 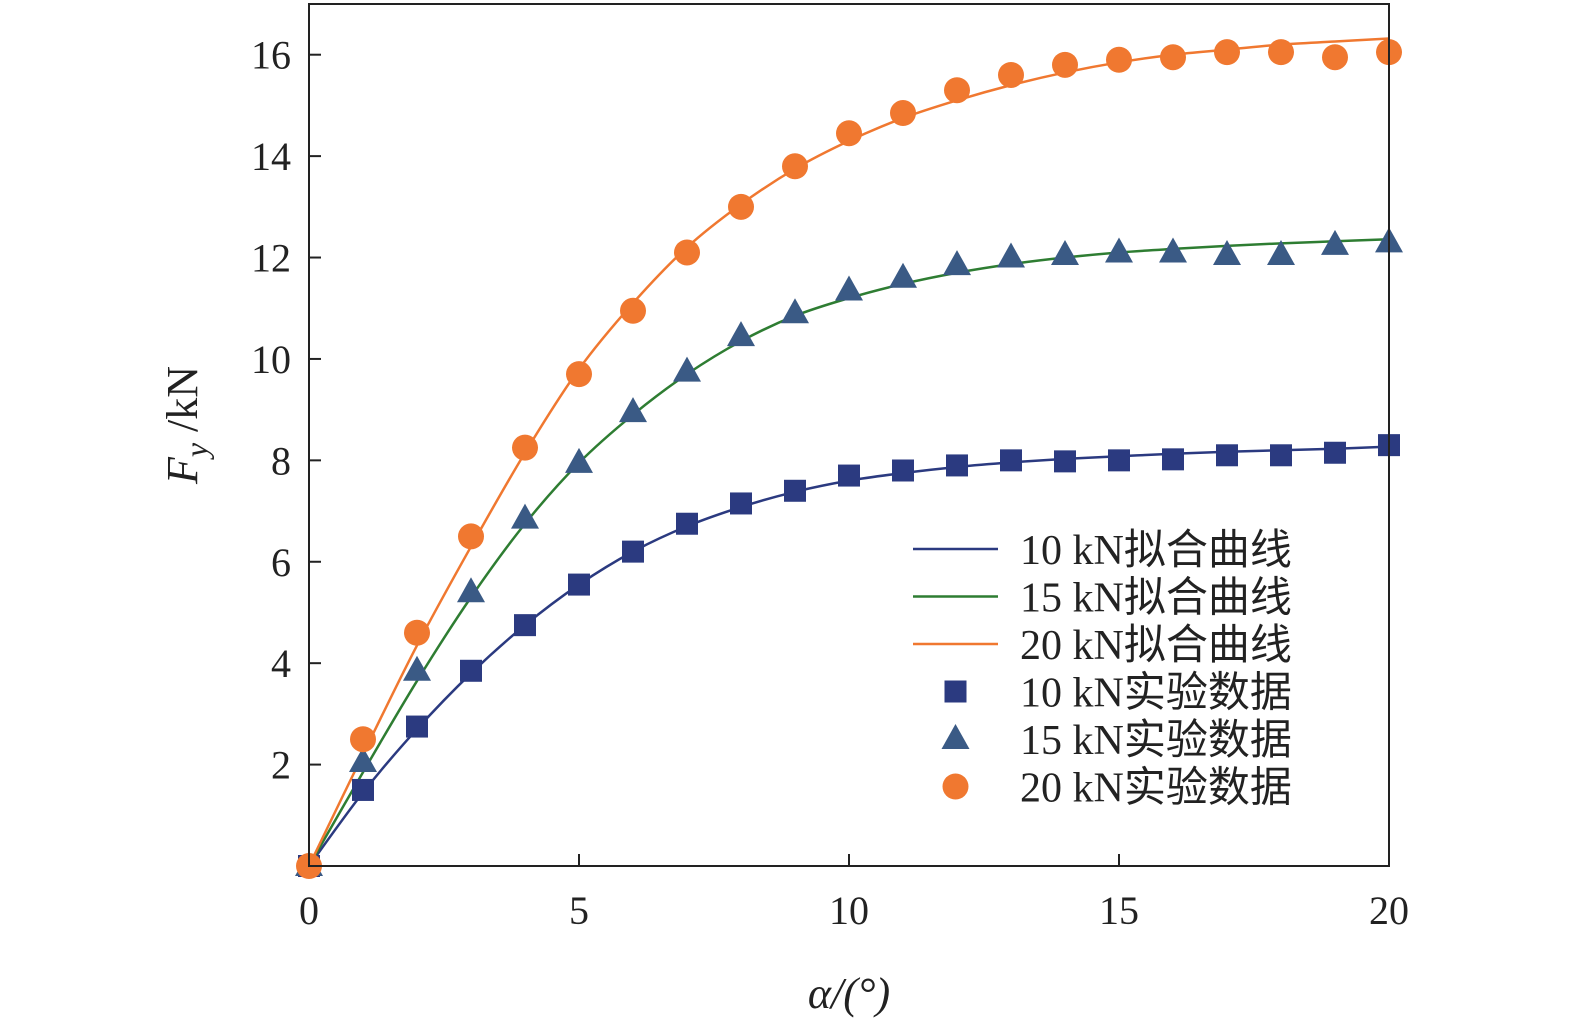 I want to click on y-tick-label: 12, so click(x=271, y=258).